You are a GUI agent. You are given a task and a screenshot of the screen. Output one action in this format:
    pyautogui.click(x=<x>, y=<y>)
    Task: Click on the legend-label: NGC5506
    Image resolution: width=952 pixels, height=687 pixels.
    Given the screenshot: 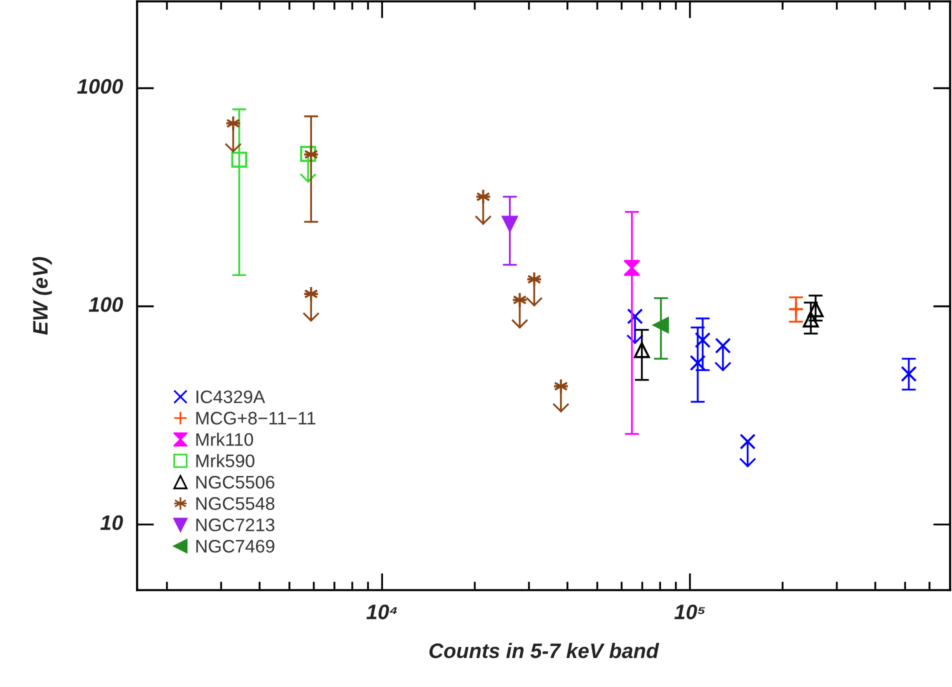 What is the action you would take?
    pyautogui.click(x=235, y=482)
    